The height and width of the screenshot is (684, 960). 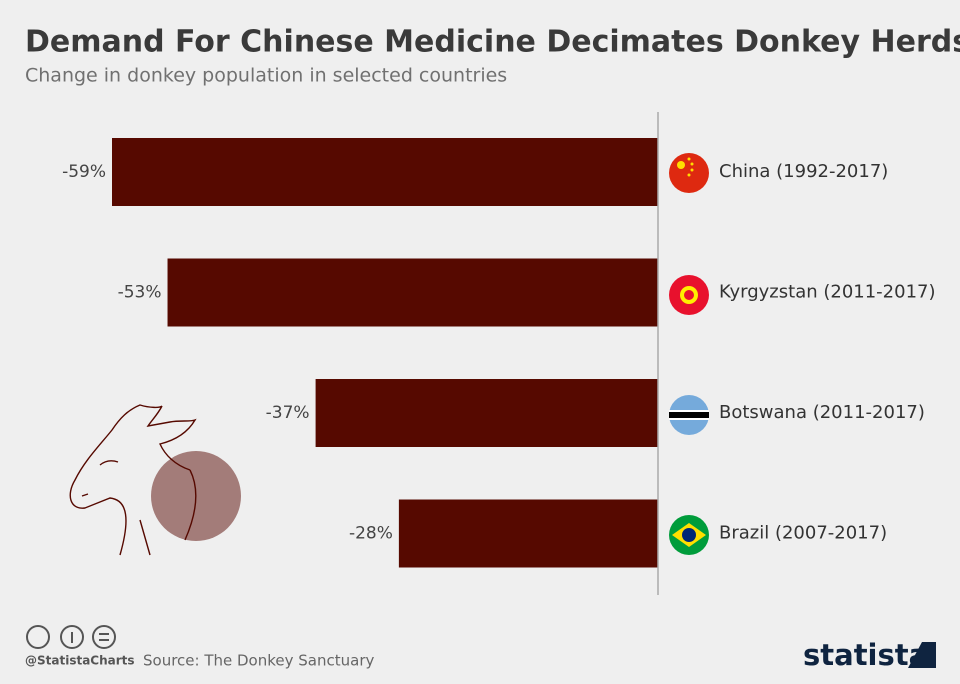 I want to click on brand-mark, so click(x=922, y=655).